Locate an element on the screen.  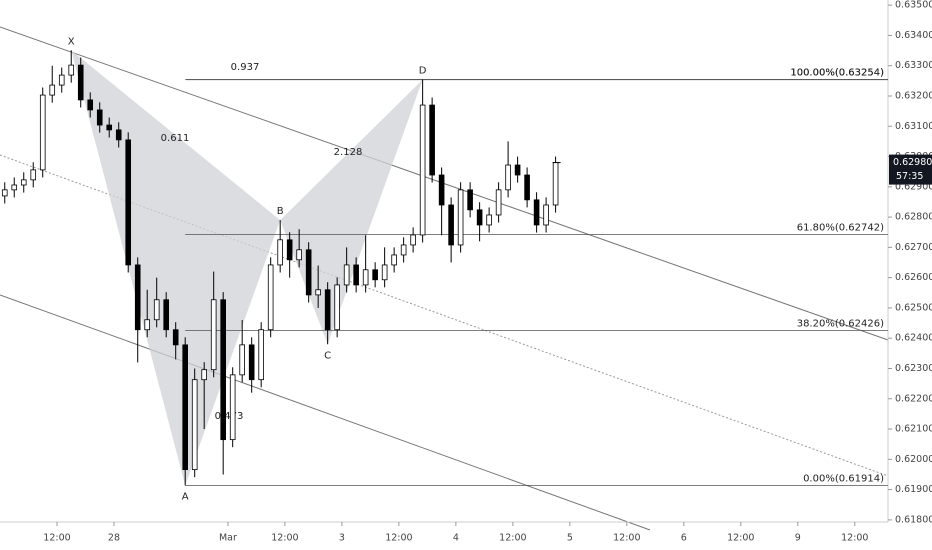
pattern-label: D is located at coordinates (423, 71).